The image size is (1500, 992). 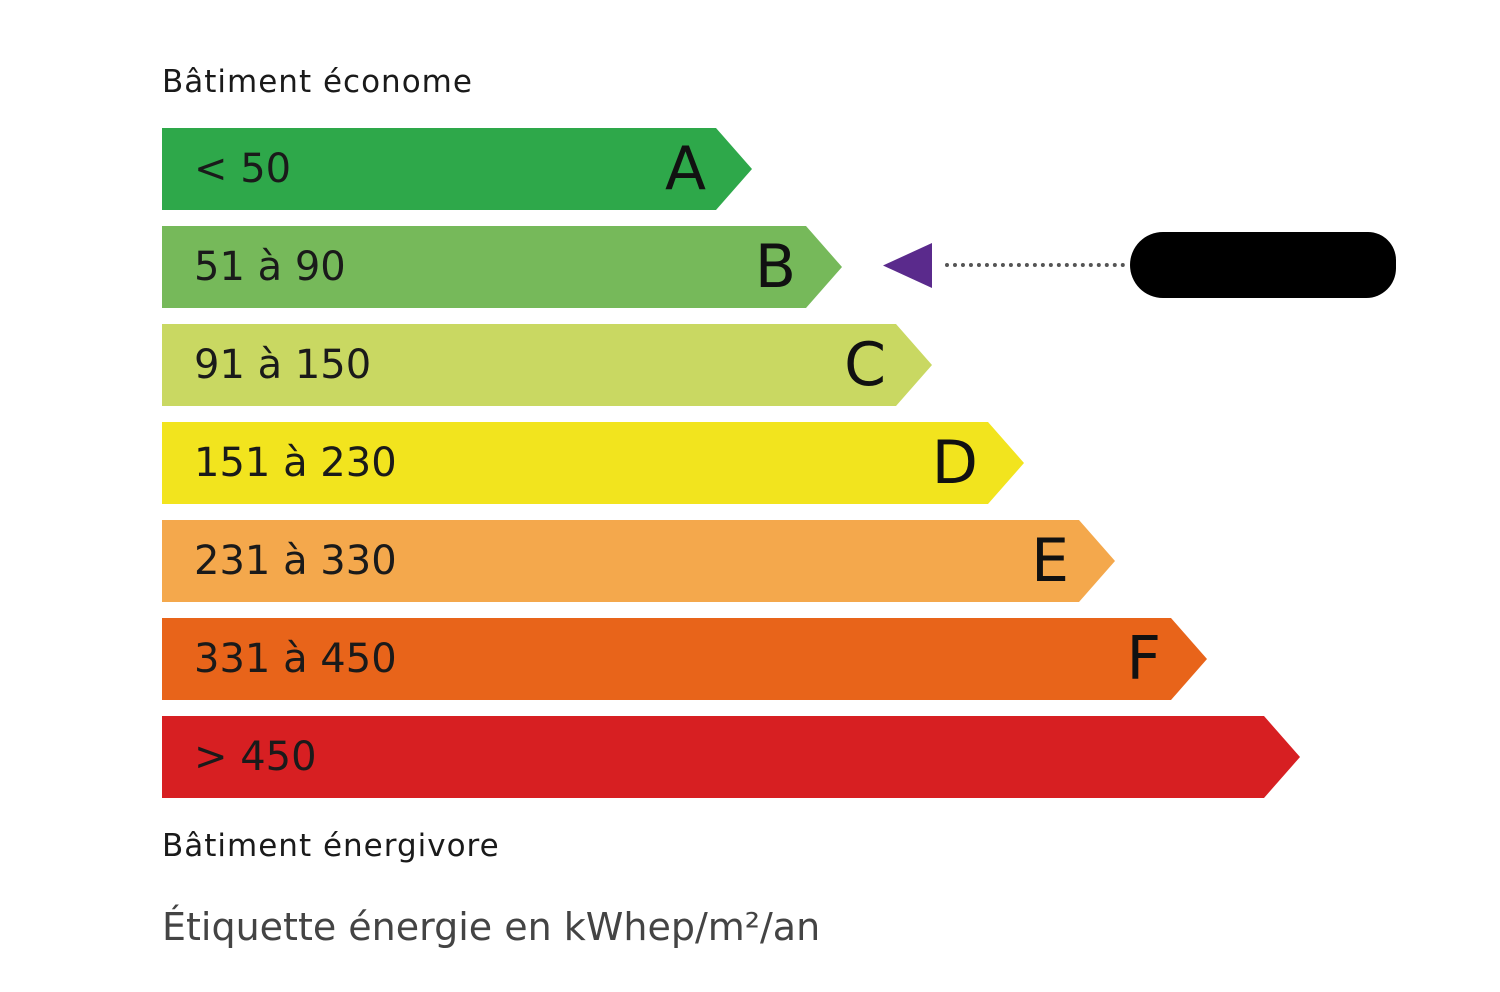 I want to click on indicator-arrow-icon, so click(x=907, y=265).